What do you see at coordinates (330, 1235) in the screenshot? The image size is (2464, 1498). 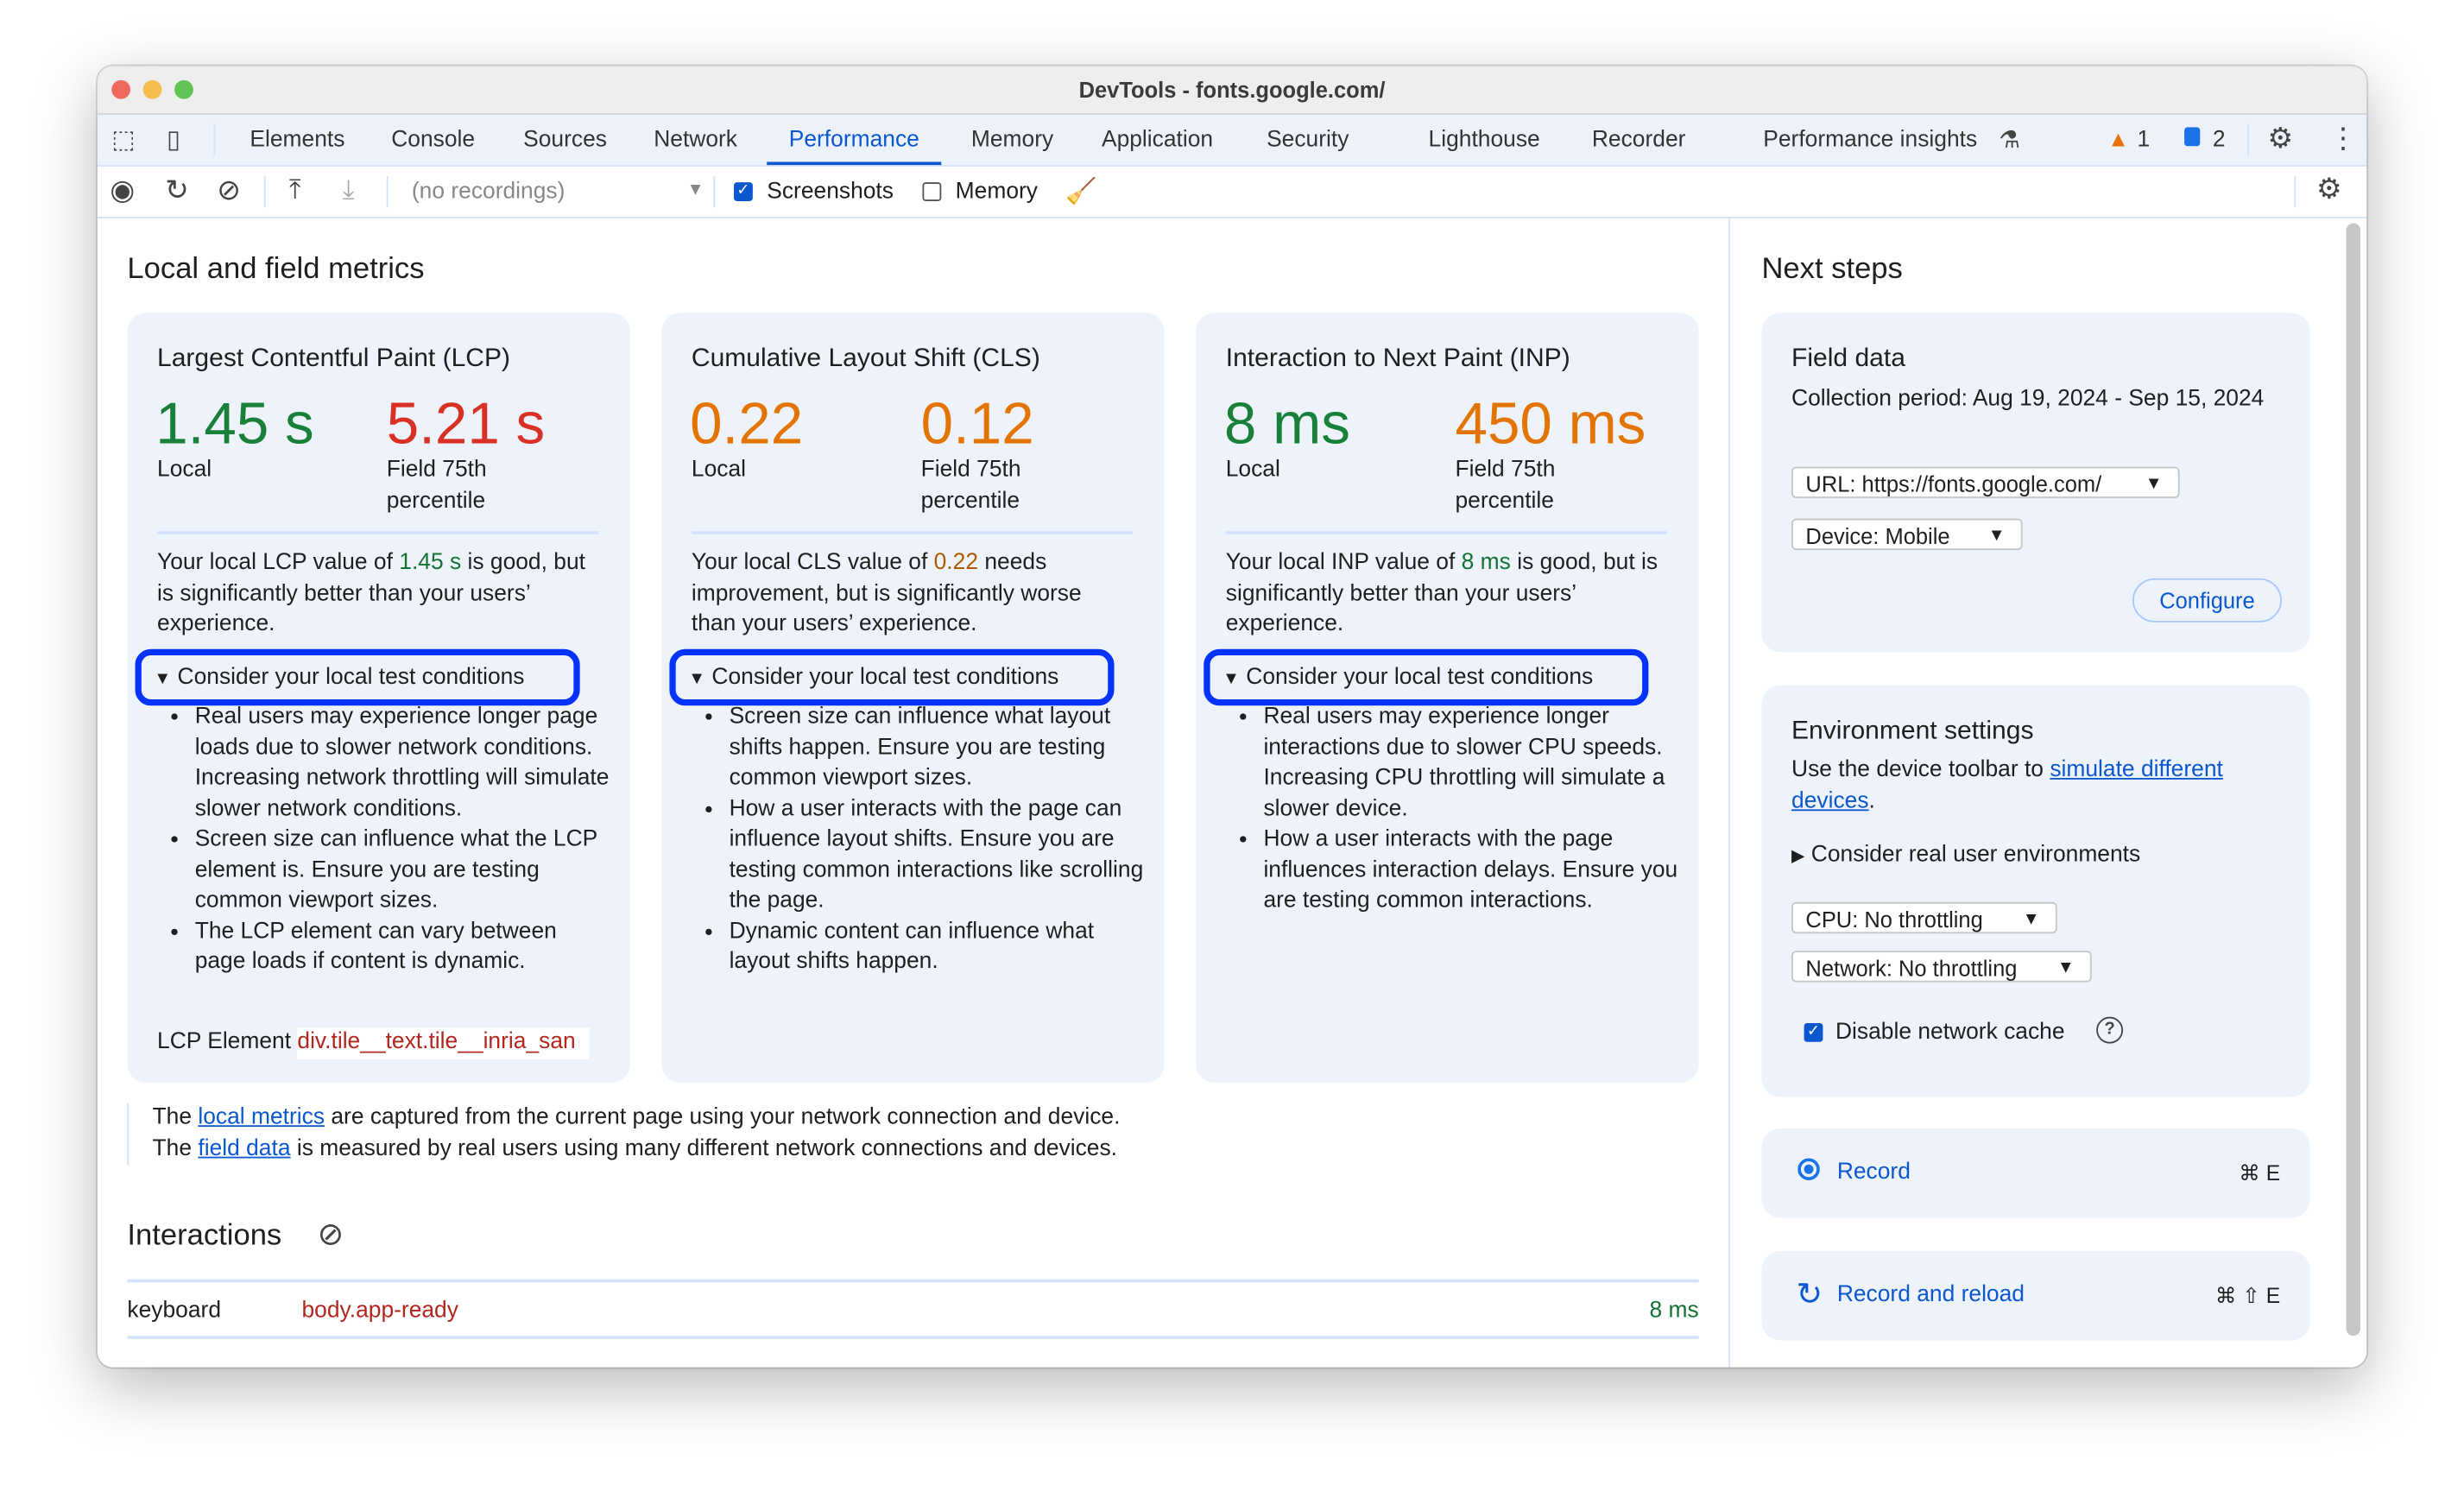 I see `clear-interactions-icon: ⊘` at bounding box center [330, 1235].